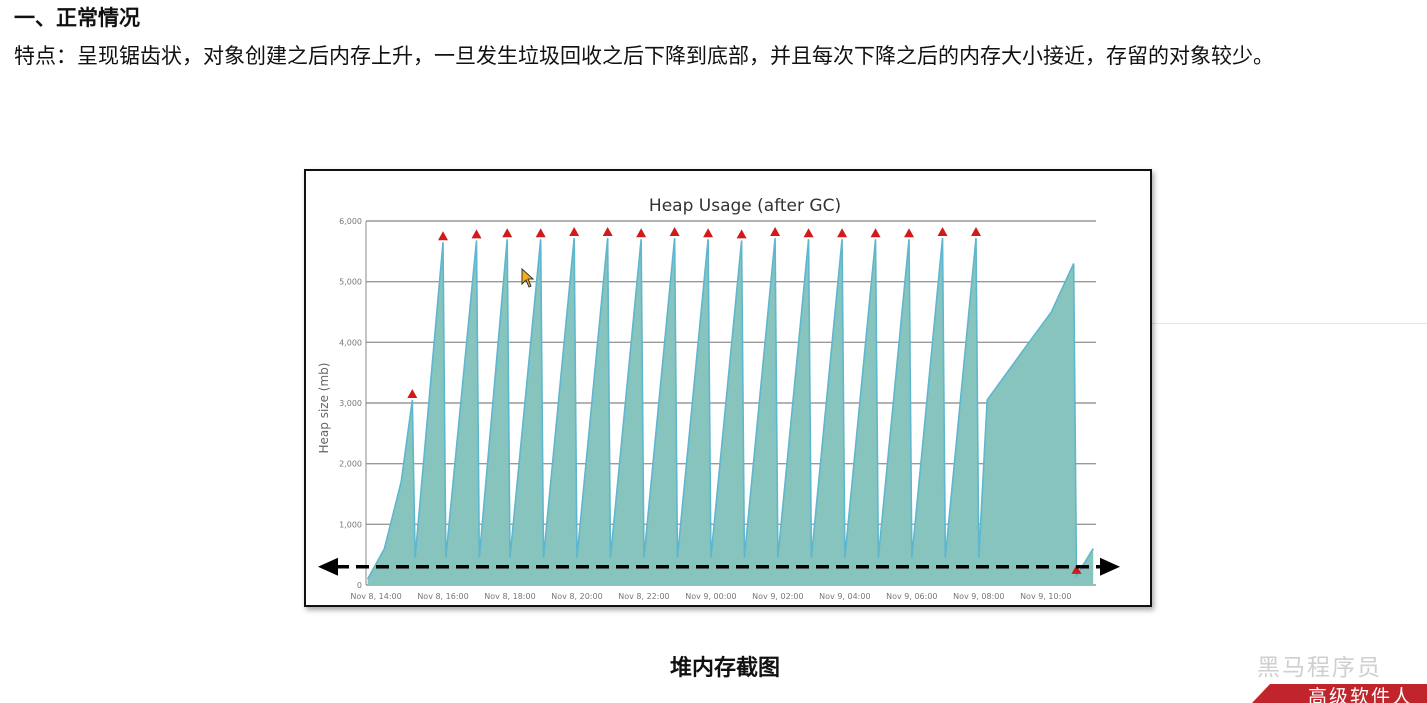 The image size is (1427, 703). What do you see at coordinates (509, 596) in the screenshot?
I see `x-tick-label: Nov 8, 18:00` at bounding box center [509, 596].